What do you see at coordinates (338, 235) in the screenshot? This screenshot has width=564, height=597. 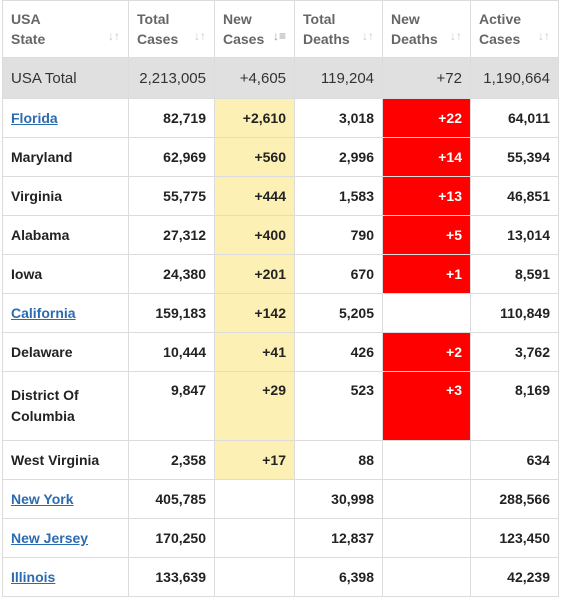 I see `total-deaths-cell: 790` at bounding box center [338, 235].